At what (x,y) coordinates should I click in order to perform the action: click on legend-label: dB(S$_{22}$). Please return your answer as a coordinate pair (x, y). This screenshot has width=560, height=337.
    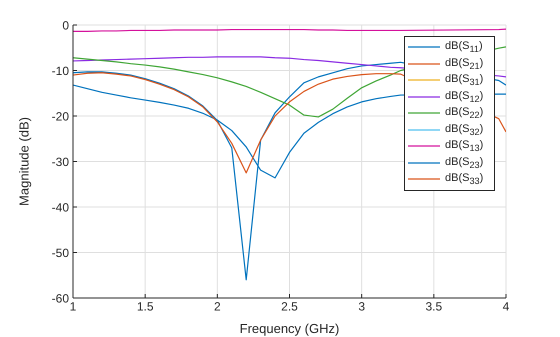
    Looking at the image, I should click on (464, 113).